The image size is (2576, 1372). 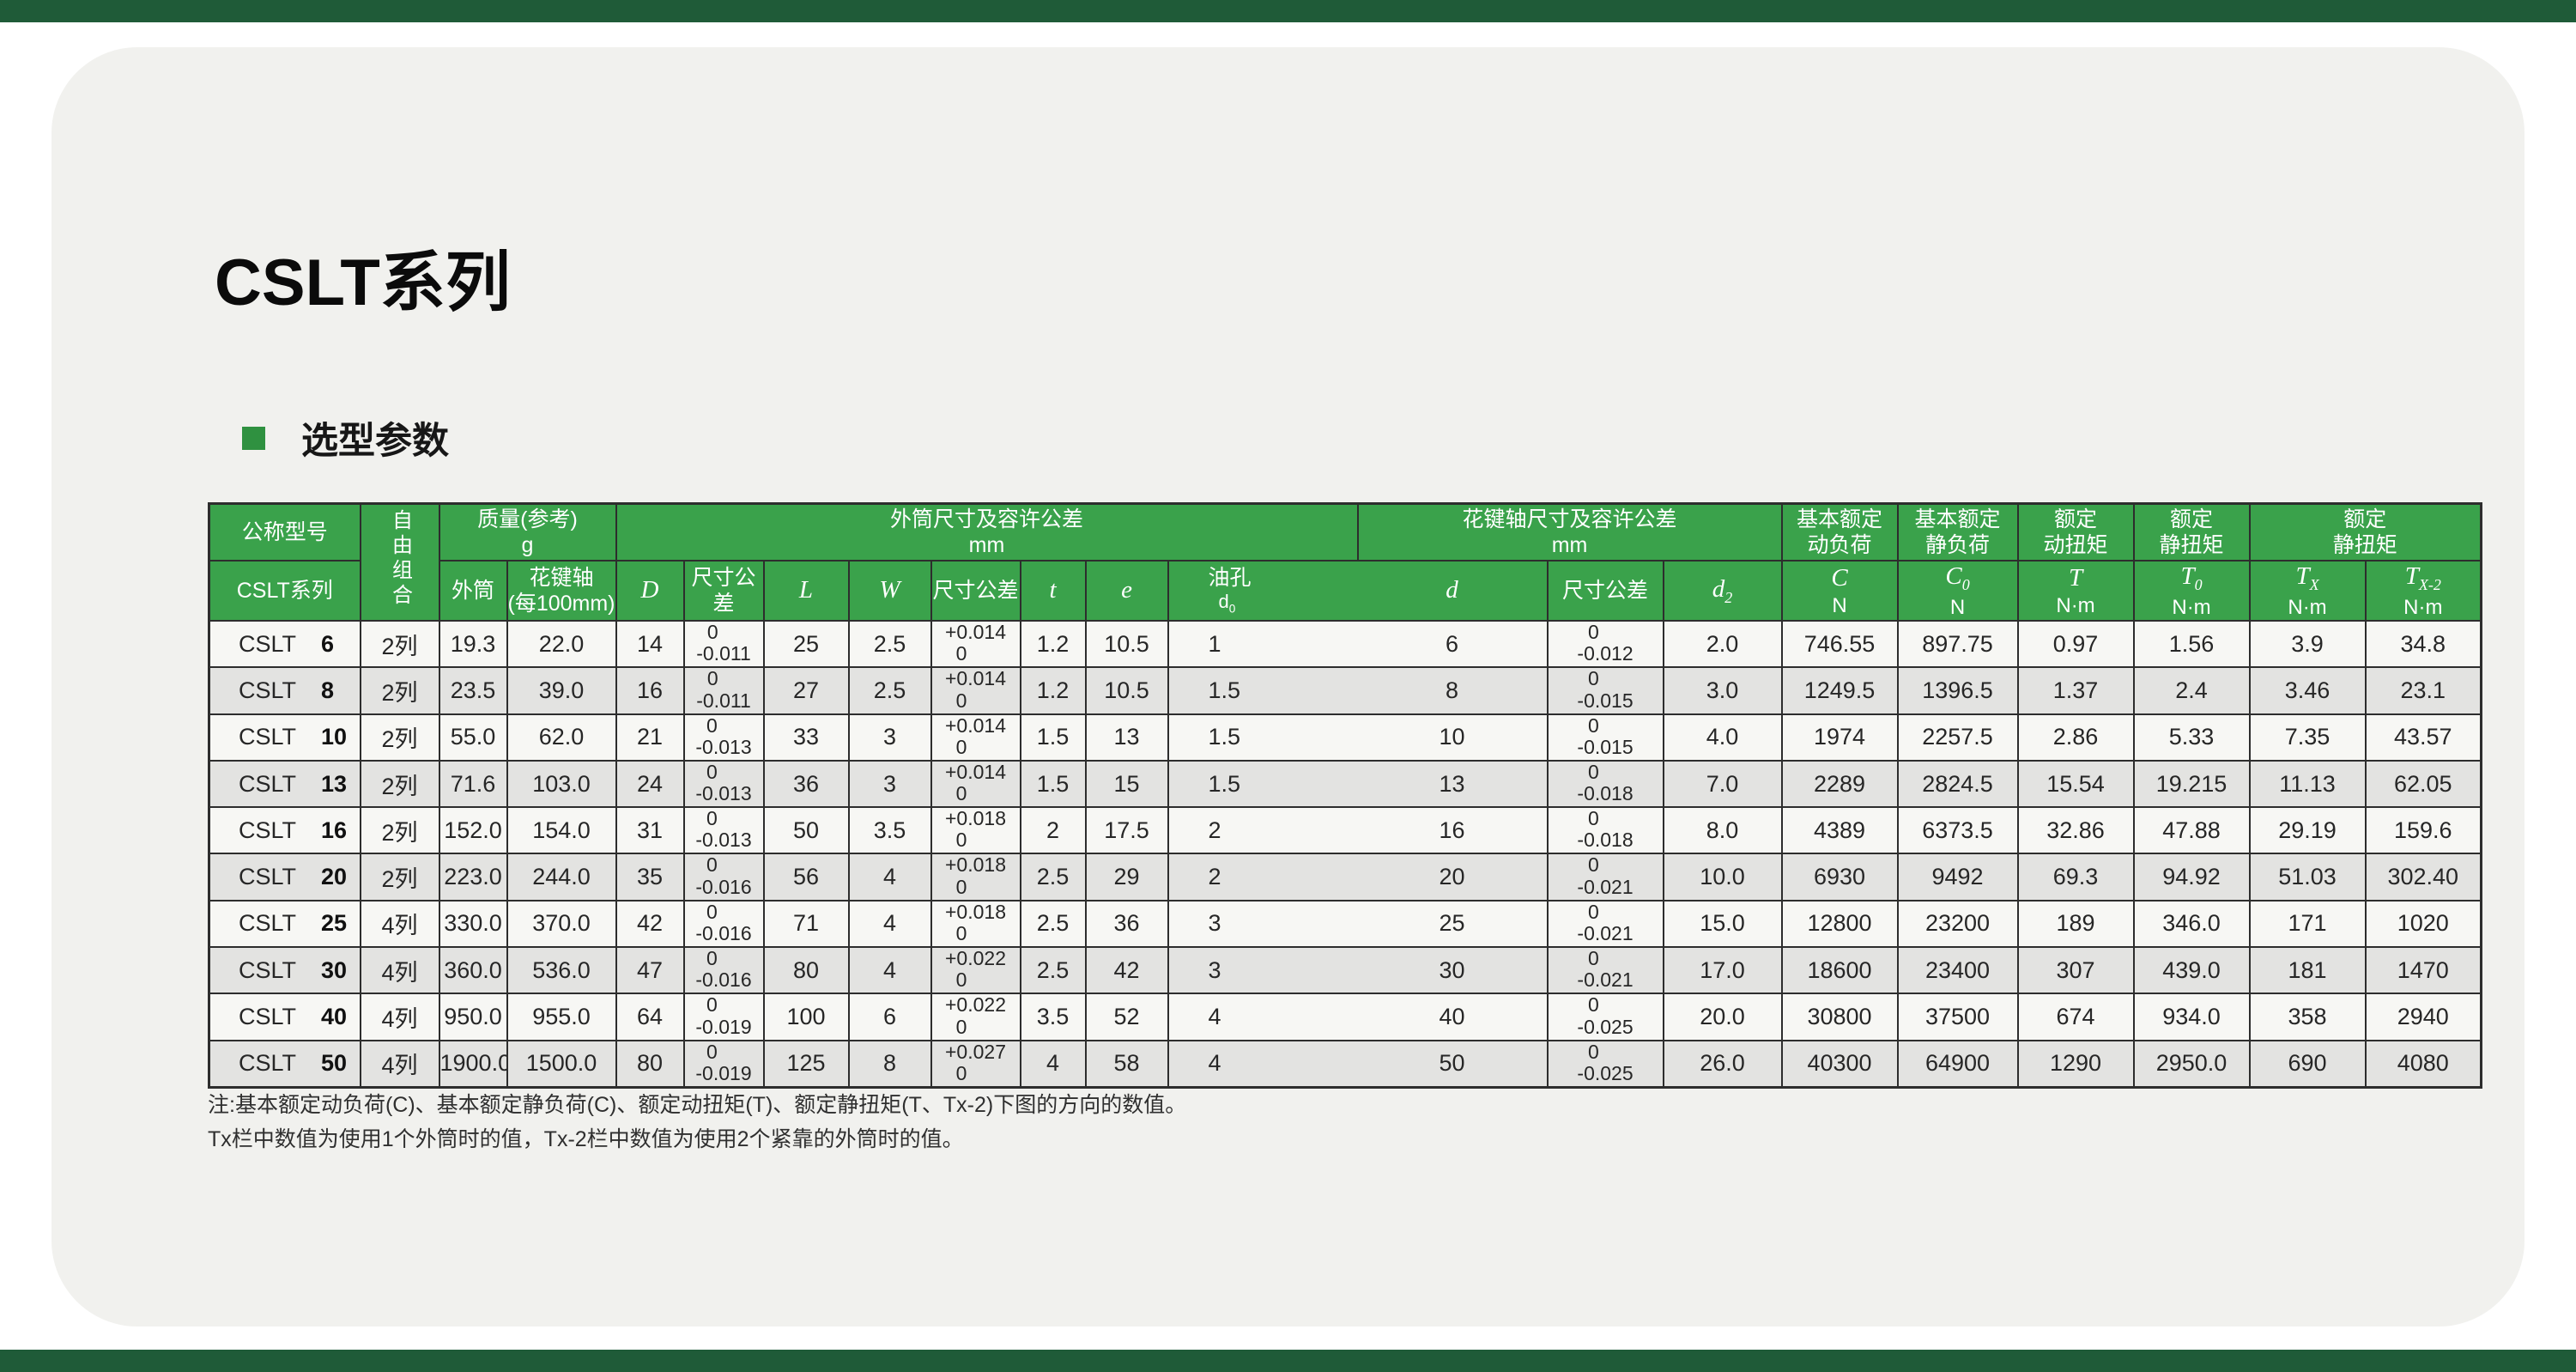 I want to click on cell-Tx: 7.35, so click(x=2307, y=737).